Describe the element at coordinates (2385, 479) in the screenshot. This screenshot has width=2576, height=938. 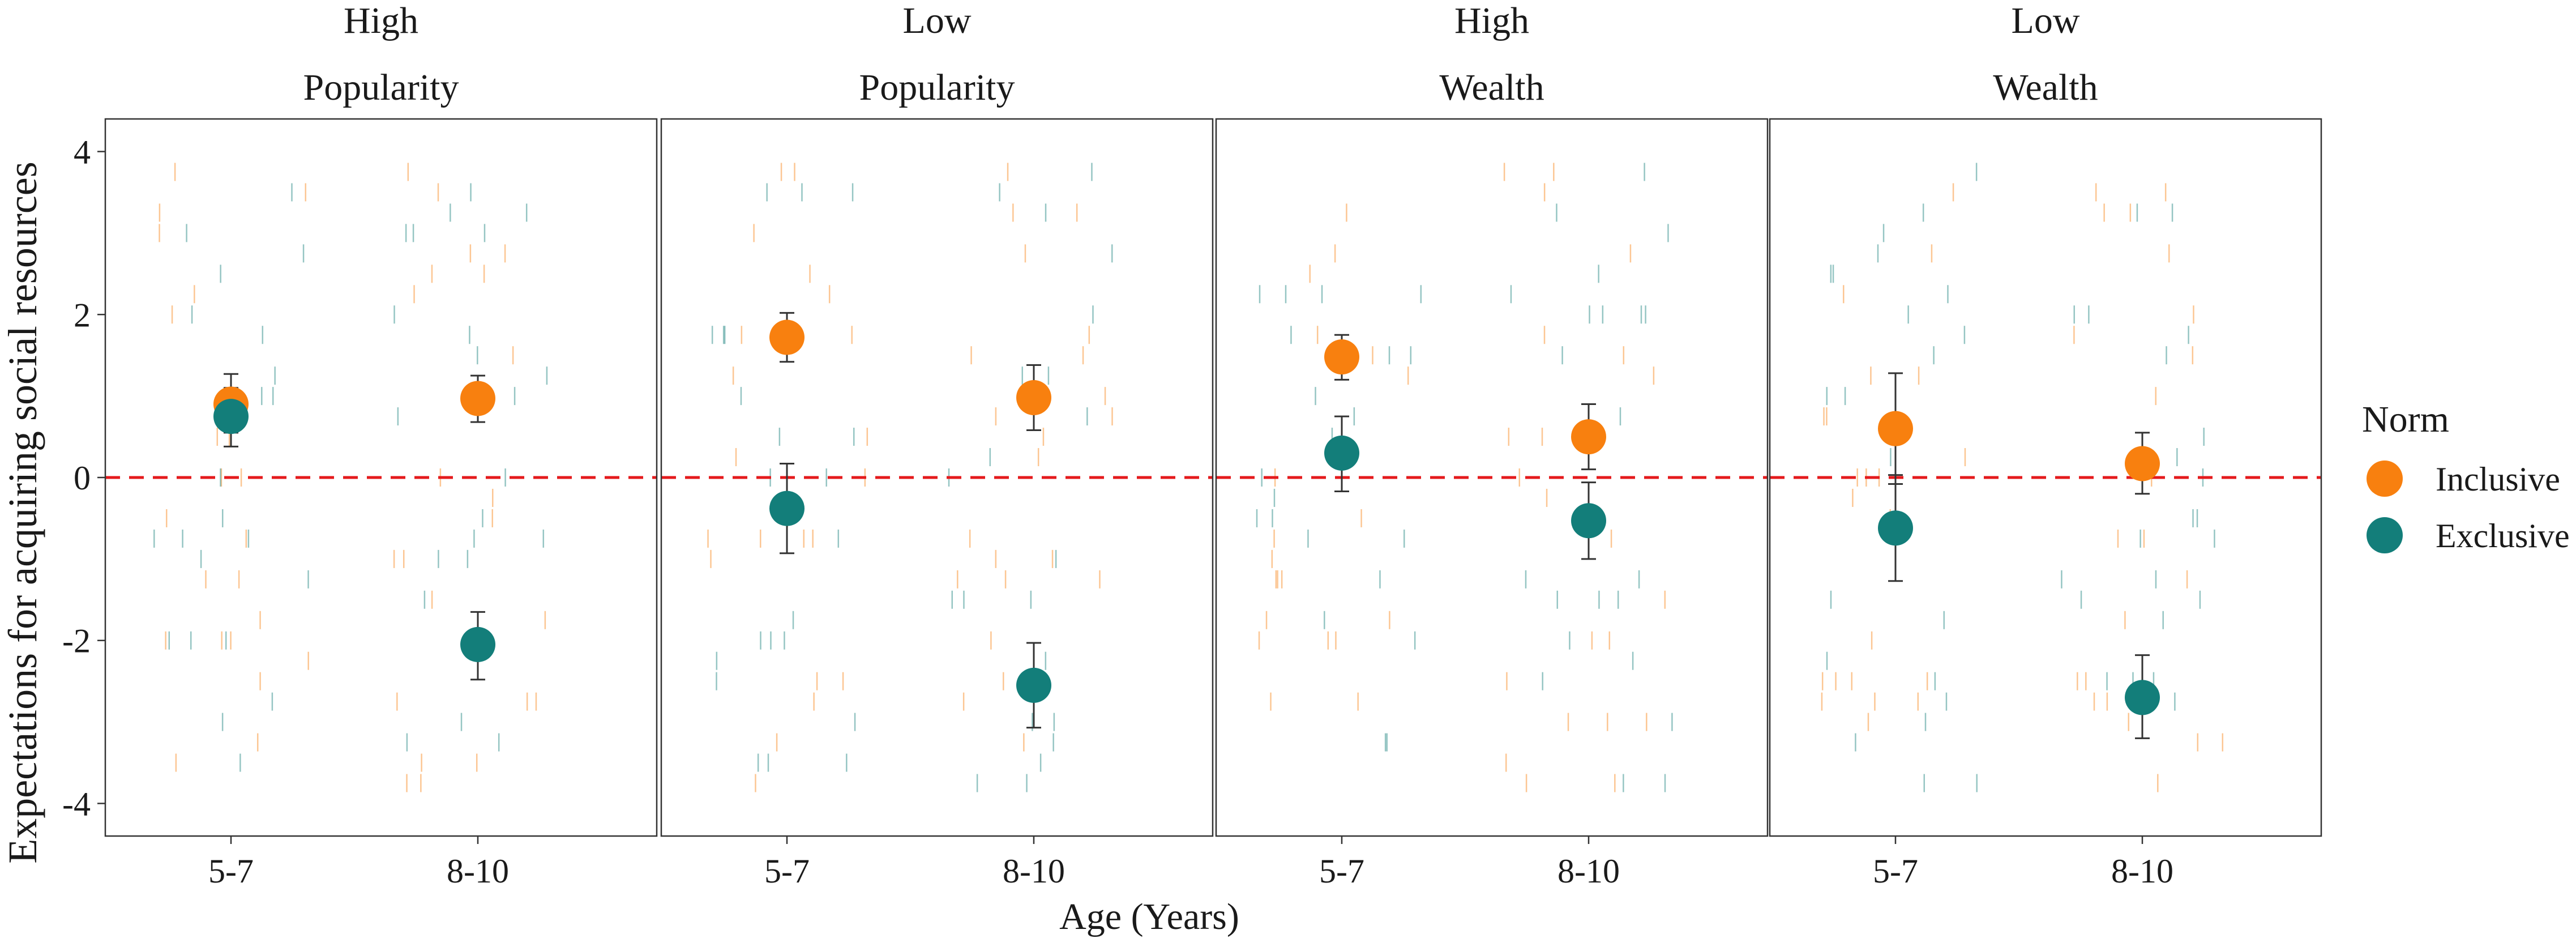
I see `legend-key-inclusive` at that location.